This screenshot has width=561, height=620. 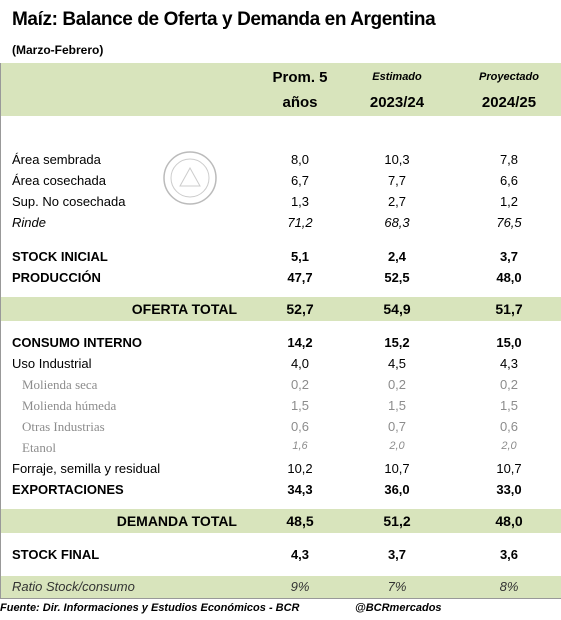 What do you see at coordinates (280, 521) in the screenshot?
I see `demanda-band` at bounding box center [280, 521].